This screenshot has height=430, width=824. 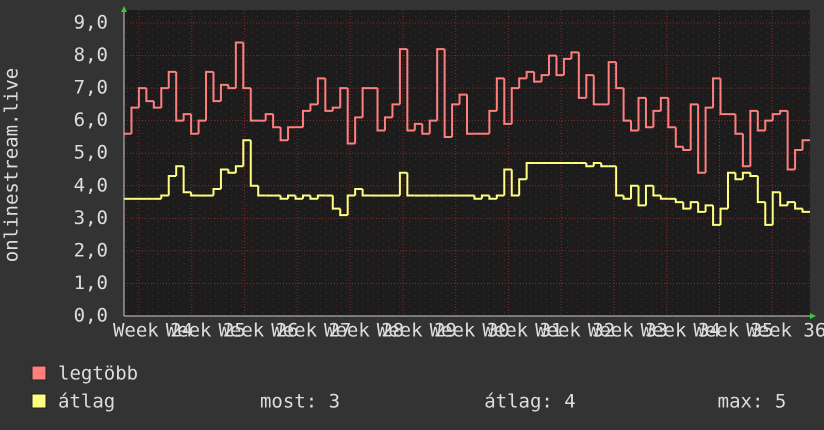 What do you see at coordinates (91, 316) in the screenshot?
I see `y-tick-label: 0,0` at bounding box center [91, 316].